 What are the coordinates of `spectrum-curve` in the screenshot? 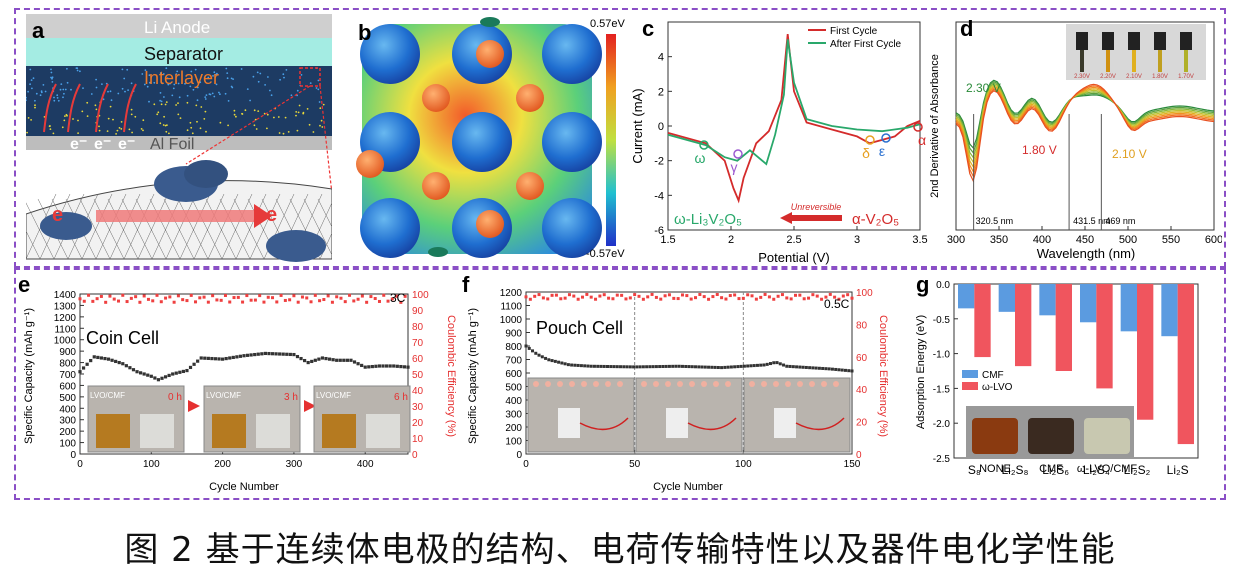 It's located at (1085, 127).